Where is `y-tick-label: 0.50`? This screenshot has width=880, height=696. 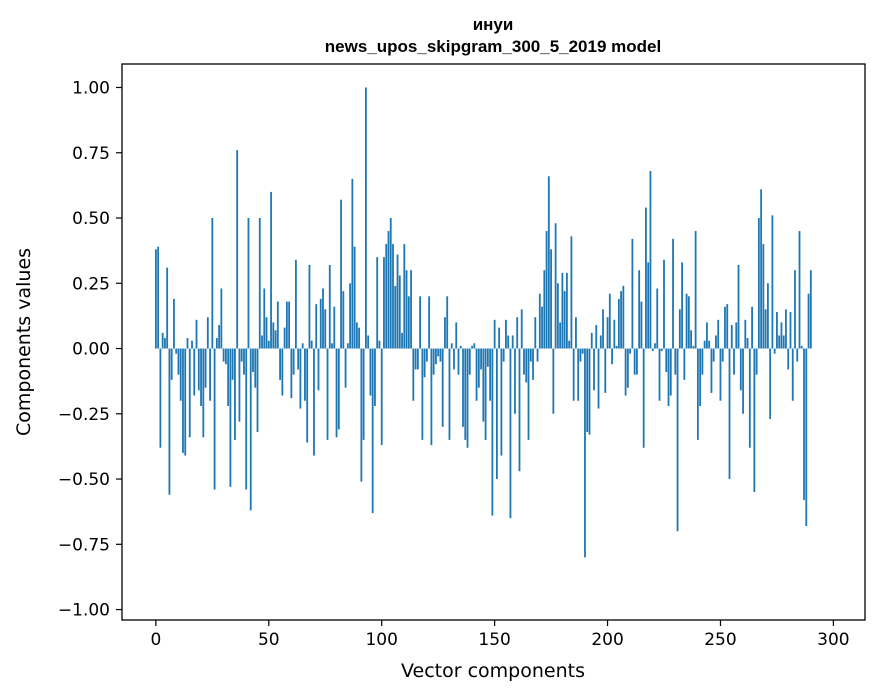 y-tick-label: 0.50 is located at coordinates (91, 219).